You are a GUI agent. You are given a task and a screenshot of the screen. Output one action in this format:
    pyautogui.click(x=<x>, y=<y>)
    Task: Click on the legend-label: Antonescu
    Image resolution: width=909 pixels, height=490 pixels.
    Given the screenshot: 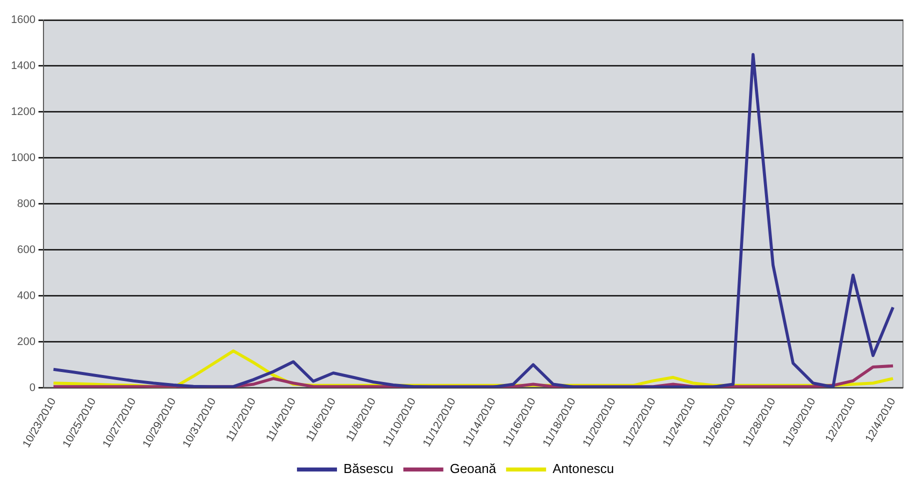 What is the action you would take?
    pyautogui.click(x=583, y=468)
    